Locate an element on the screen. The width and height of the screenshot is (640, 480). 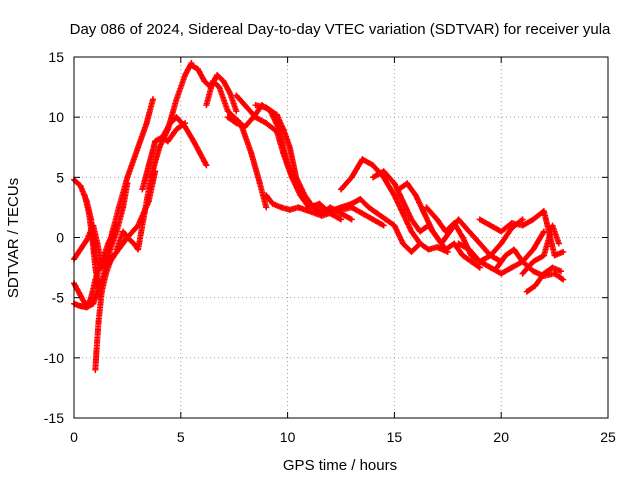
x-tick-label: 15 is located at coordinates (395, 437).